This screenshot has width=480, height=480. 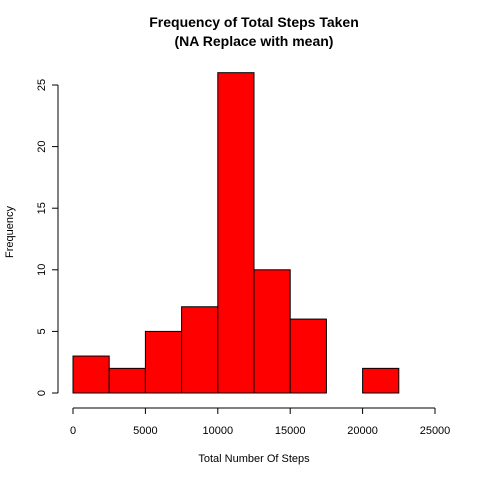 I want to click on chart-title: Frequency of Total Steps Taken, so click(x=254, y=22).